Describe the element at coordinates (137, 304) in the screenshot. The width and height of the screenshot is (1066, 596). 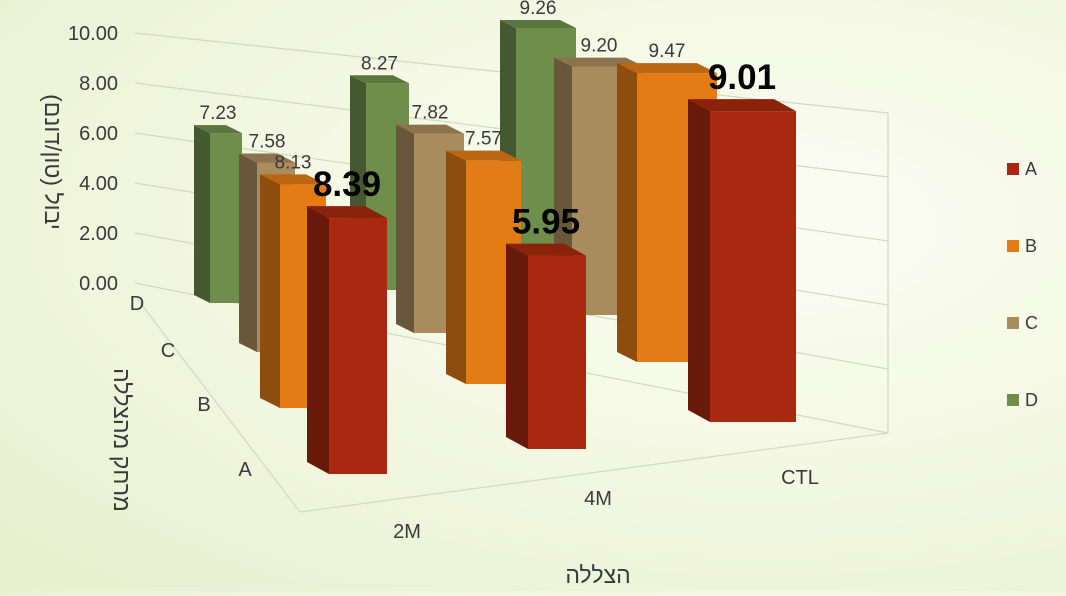
I see `depth-tick-label: D` at that location.